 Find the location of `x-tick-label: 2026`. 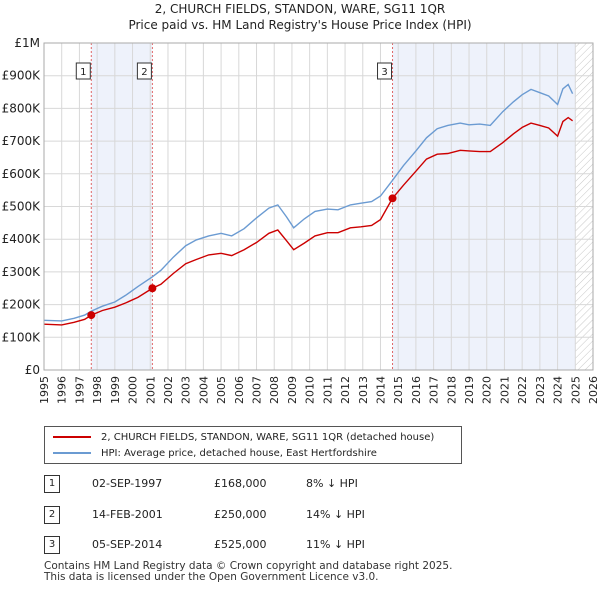

x-tick-label: 2026 is located at coordinates (593, 390).